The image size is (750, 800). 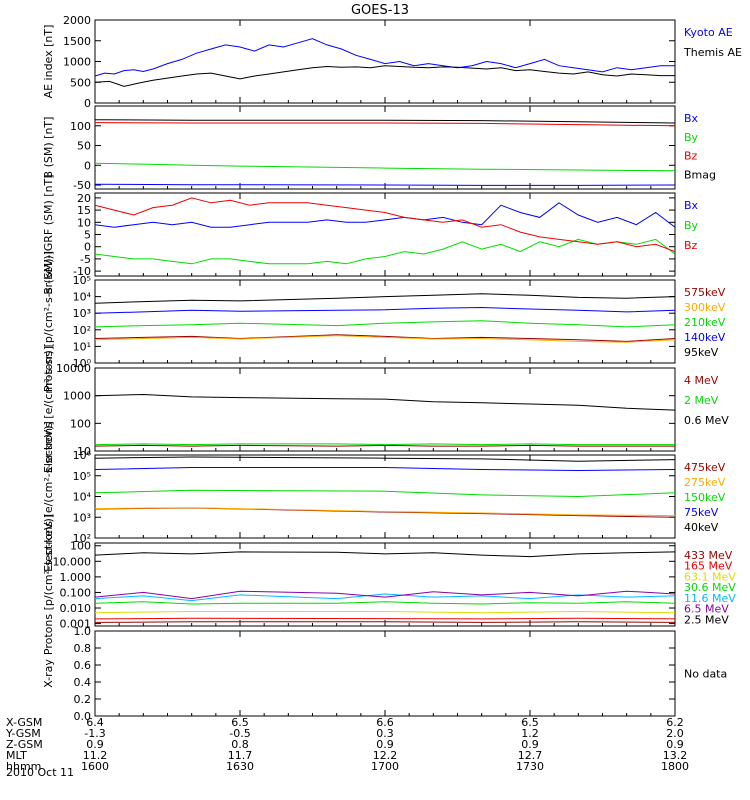 What do you see at coordinates (94, 733) in the screenshot?
I see `footer-value: -1.3` at bounding box center [94, 733].